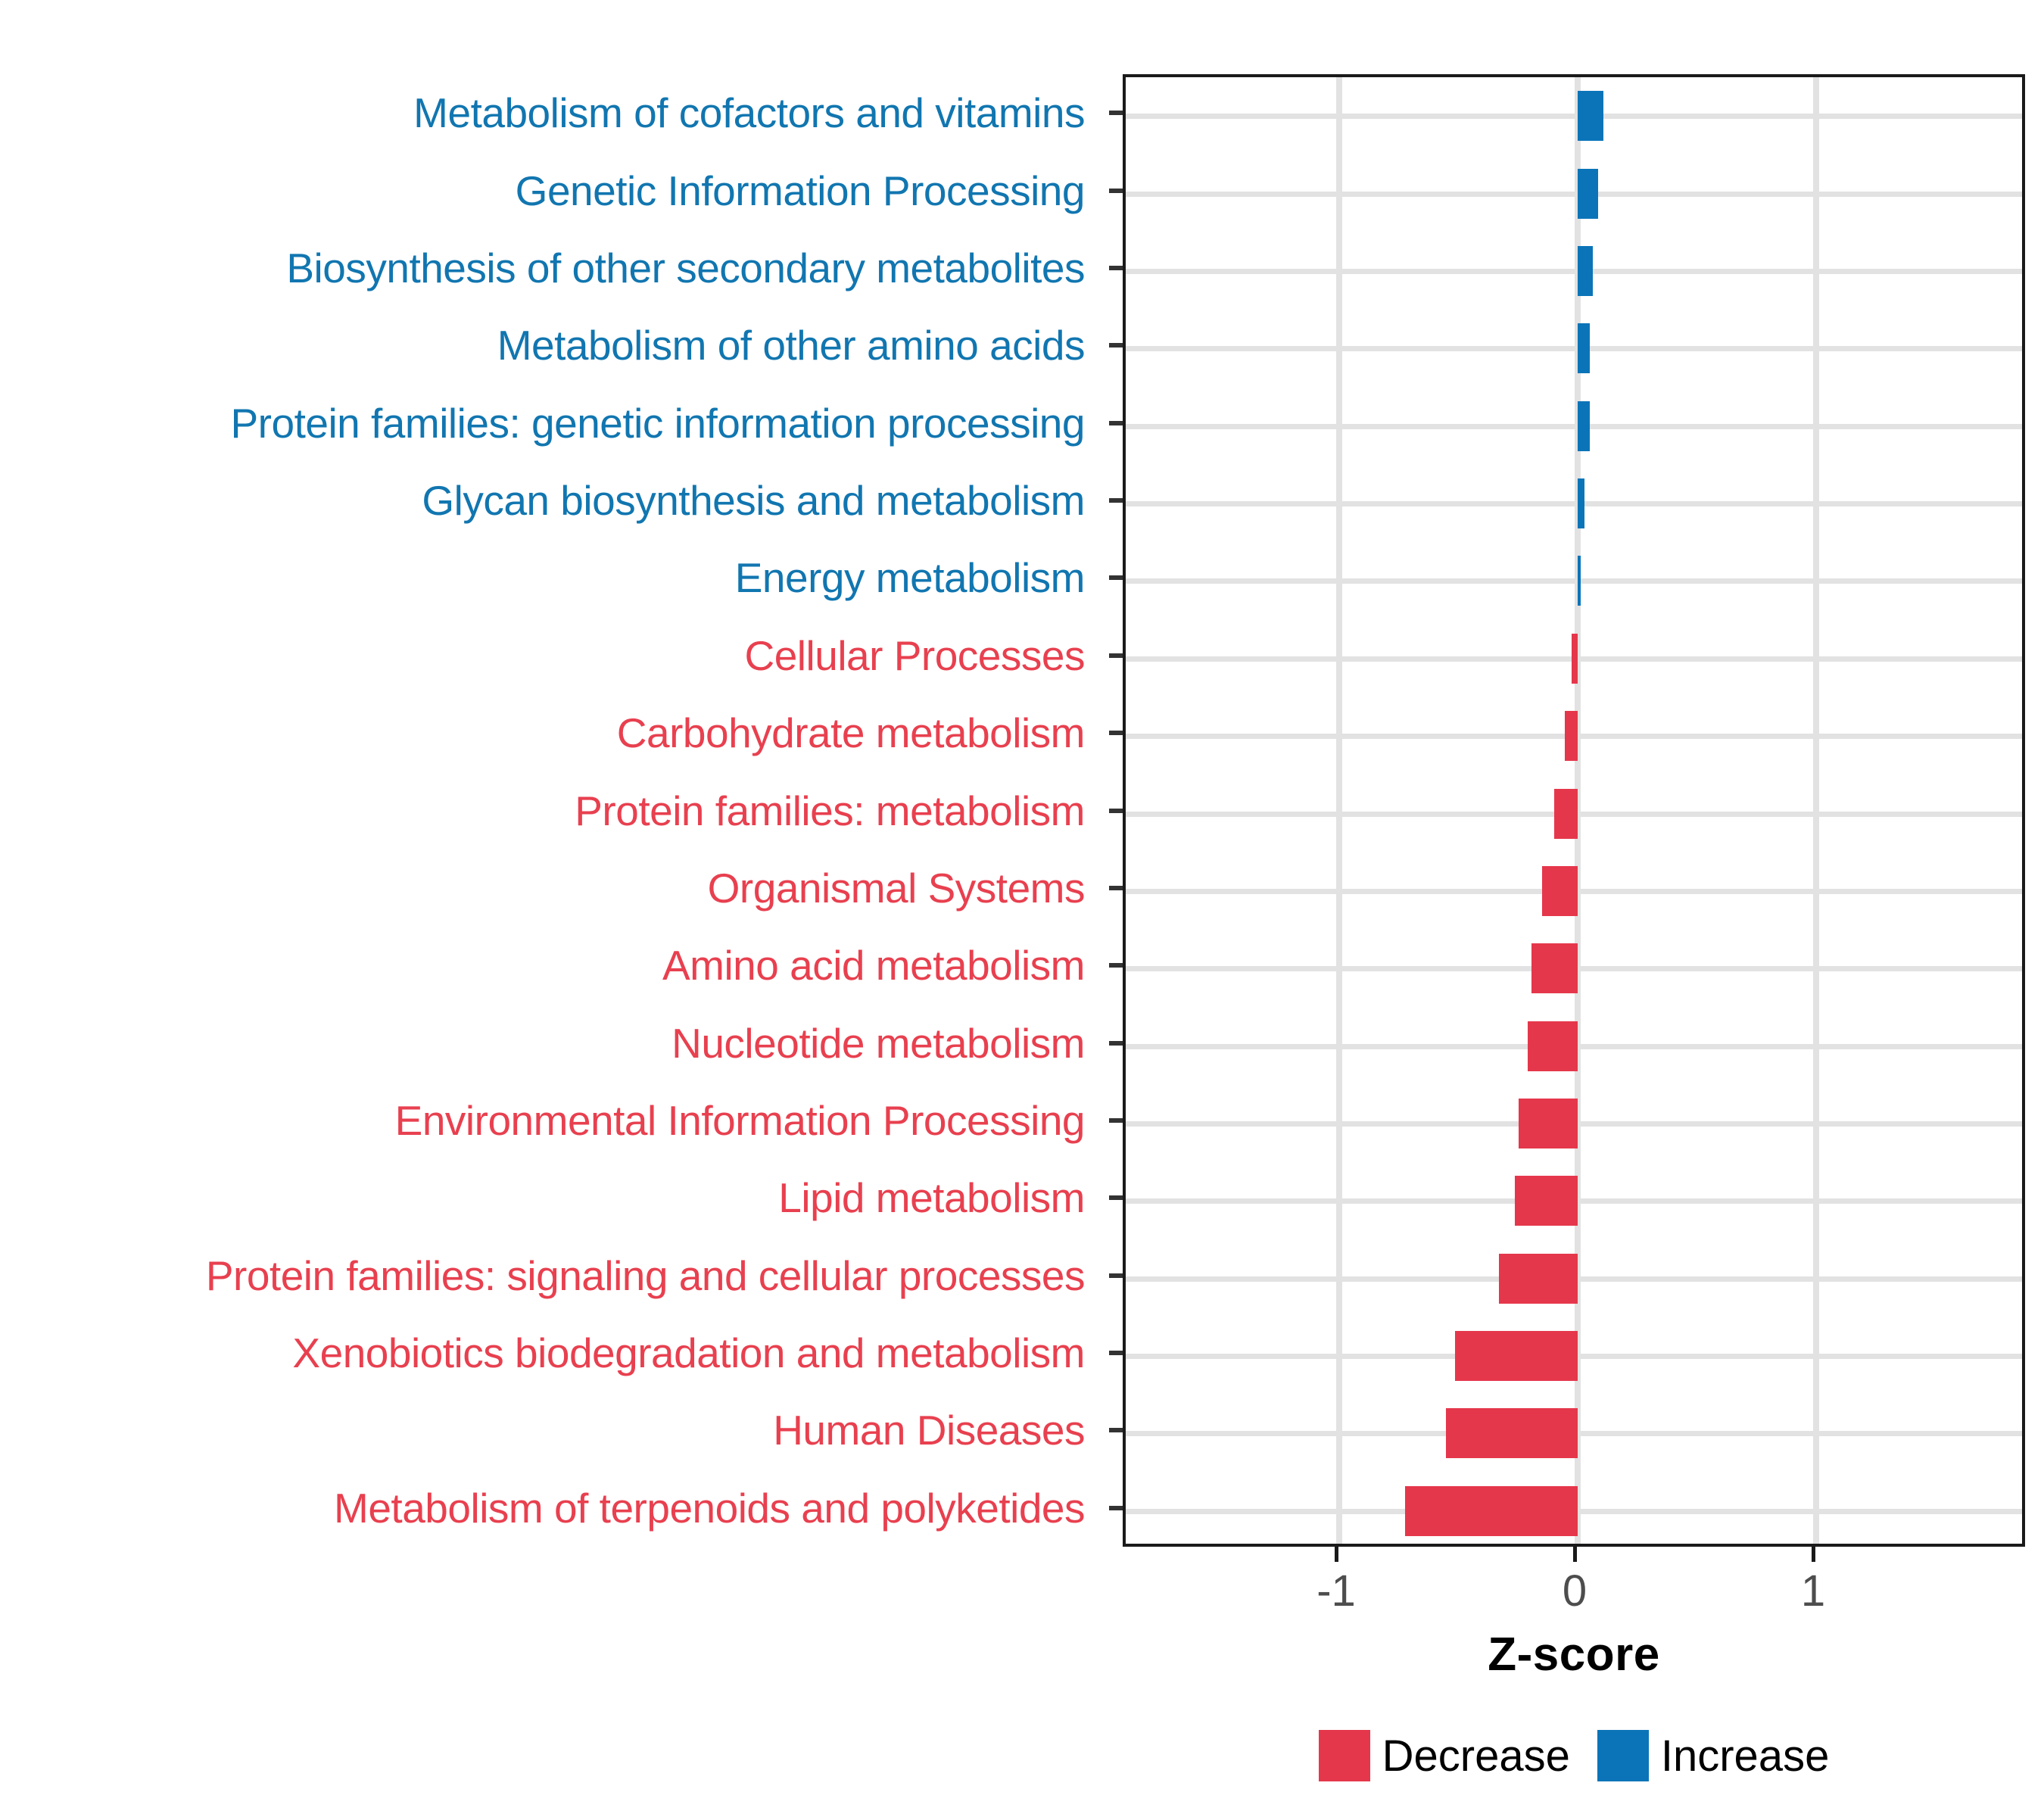 The image size is (2044, 1817). I want to click on y-axis-category-label: Carbohydrate metabolism, so click(851, 733).